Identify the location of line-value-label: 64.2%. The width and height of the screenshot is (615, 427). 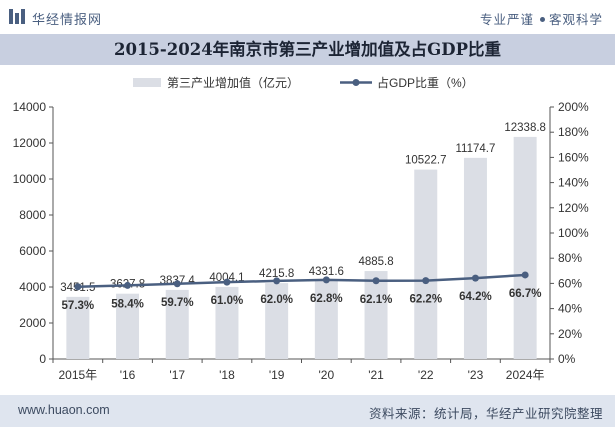
(475, 297).